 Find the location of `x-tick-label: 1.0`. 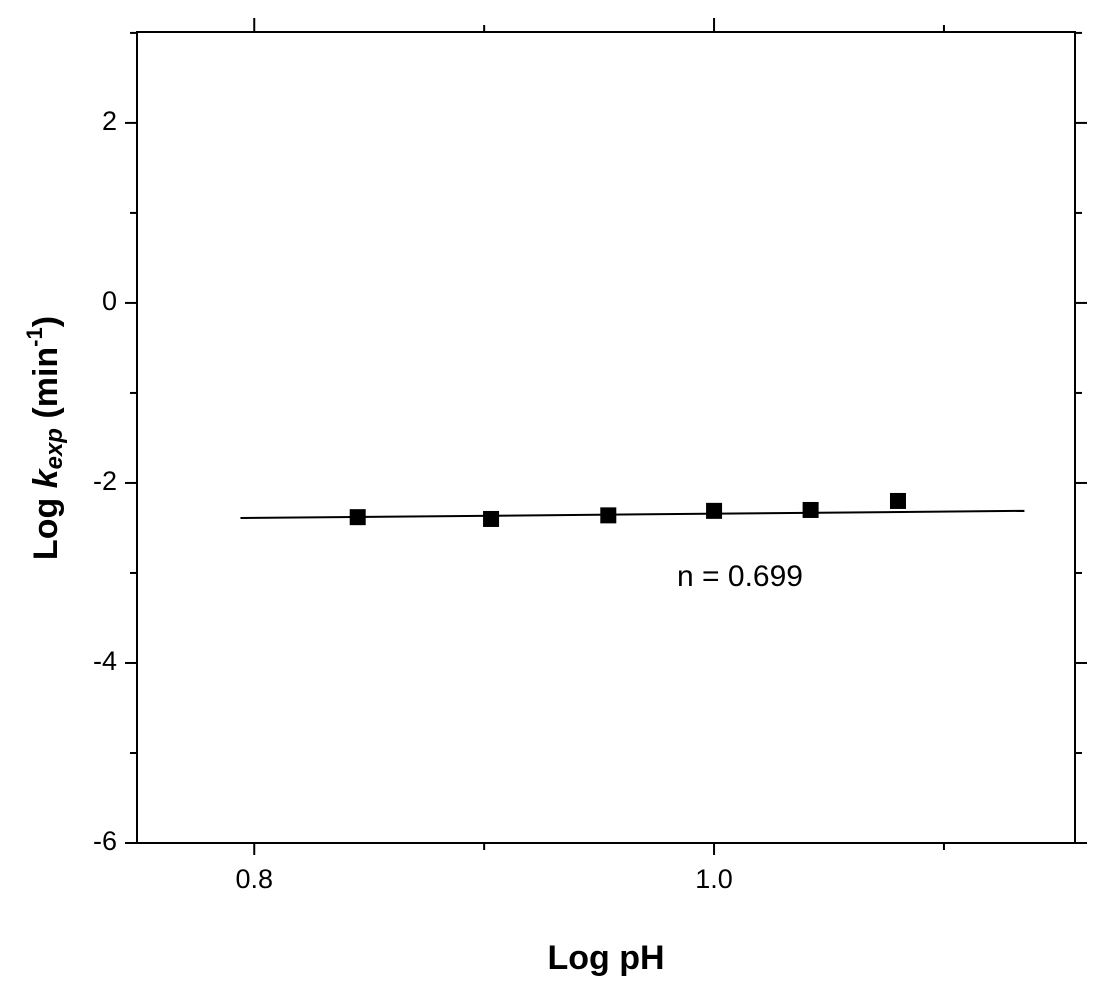

x-tick-label: 1.0 is located at coordinates (714, 879).